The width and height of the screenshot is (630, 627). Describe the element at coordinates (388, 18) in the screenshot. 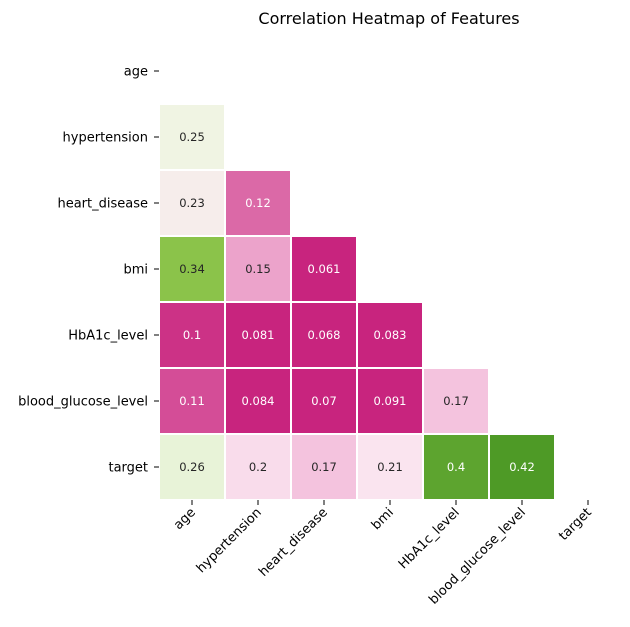

I see `chart-title: Correlation Heatmap of Features` at that location.